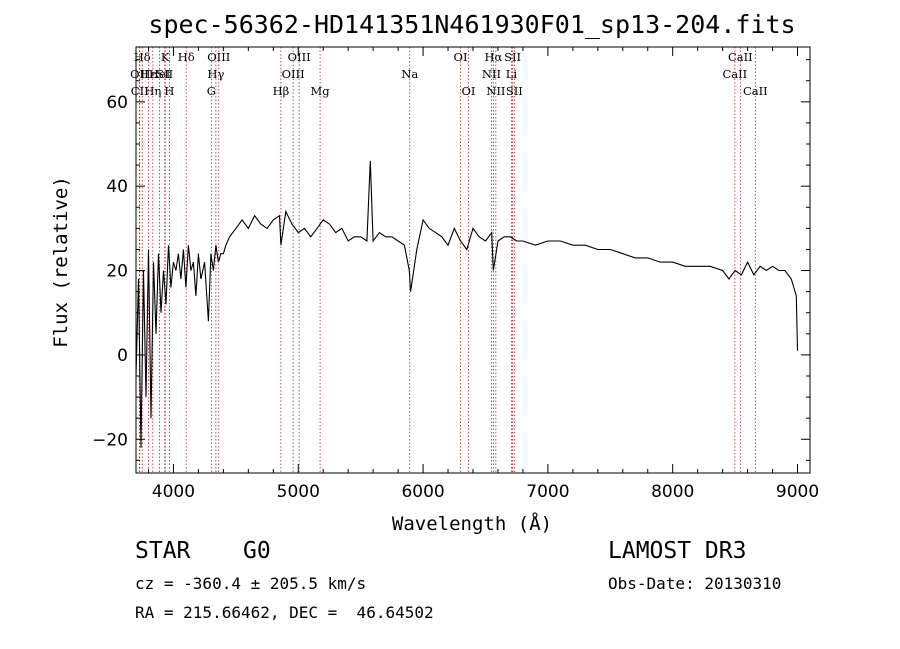 The image size is (900, 649). I want to click on x-tick-label: 7000, so click(547, 492).